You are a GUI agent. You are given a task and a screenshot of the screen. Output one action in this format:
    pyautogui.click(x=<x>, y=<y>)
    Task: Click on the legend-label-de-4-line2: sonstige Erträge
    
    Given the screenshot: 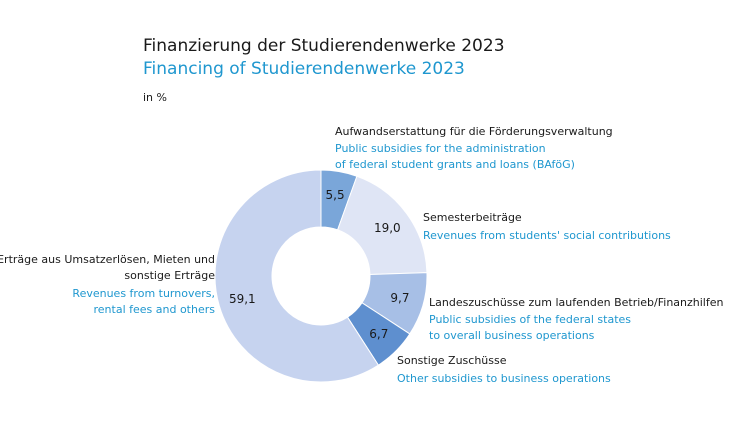 What is the action you would take?
    pyautogui.click(x=169, y=275)
    